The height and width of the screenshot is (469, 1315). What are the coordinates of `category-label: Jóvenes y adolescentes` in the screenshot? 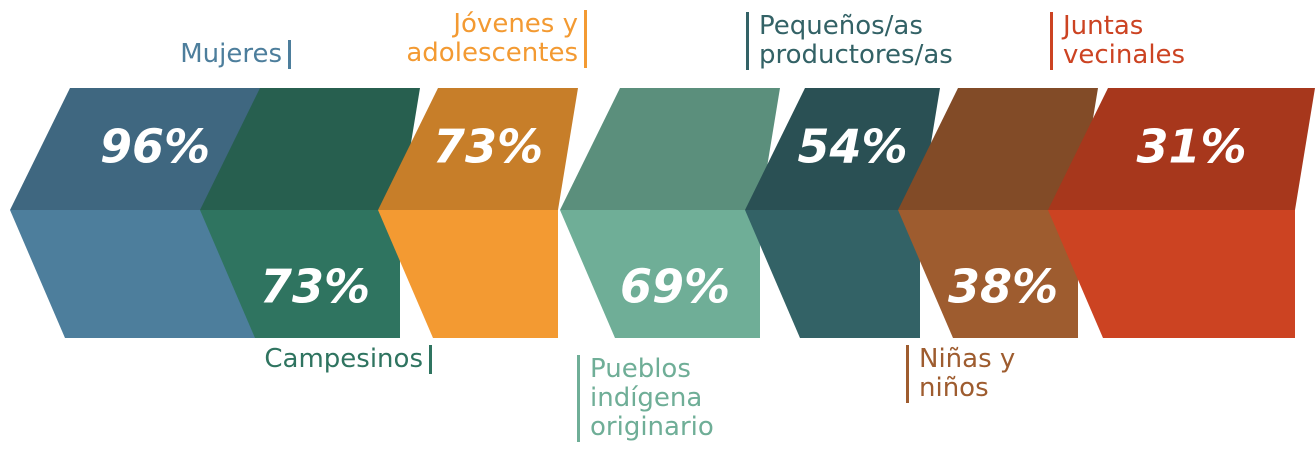 It's located at (463, 39).